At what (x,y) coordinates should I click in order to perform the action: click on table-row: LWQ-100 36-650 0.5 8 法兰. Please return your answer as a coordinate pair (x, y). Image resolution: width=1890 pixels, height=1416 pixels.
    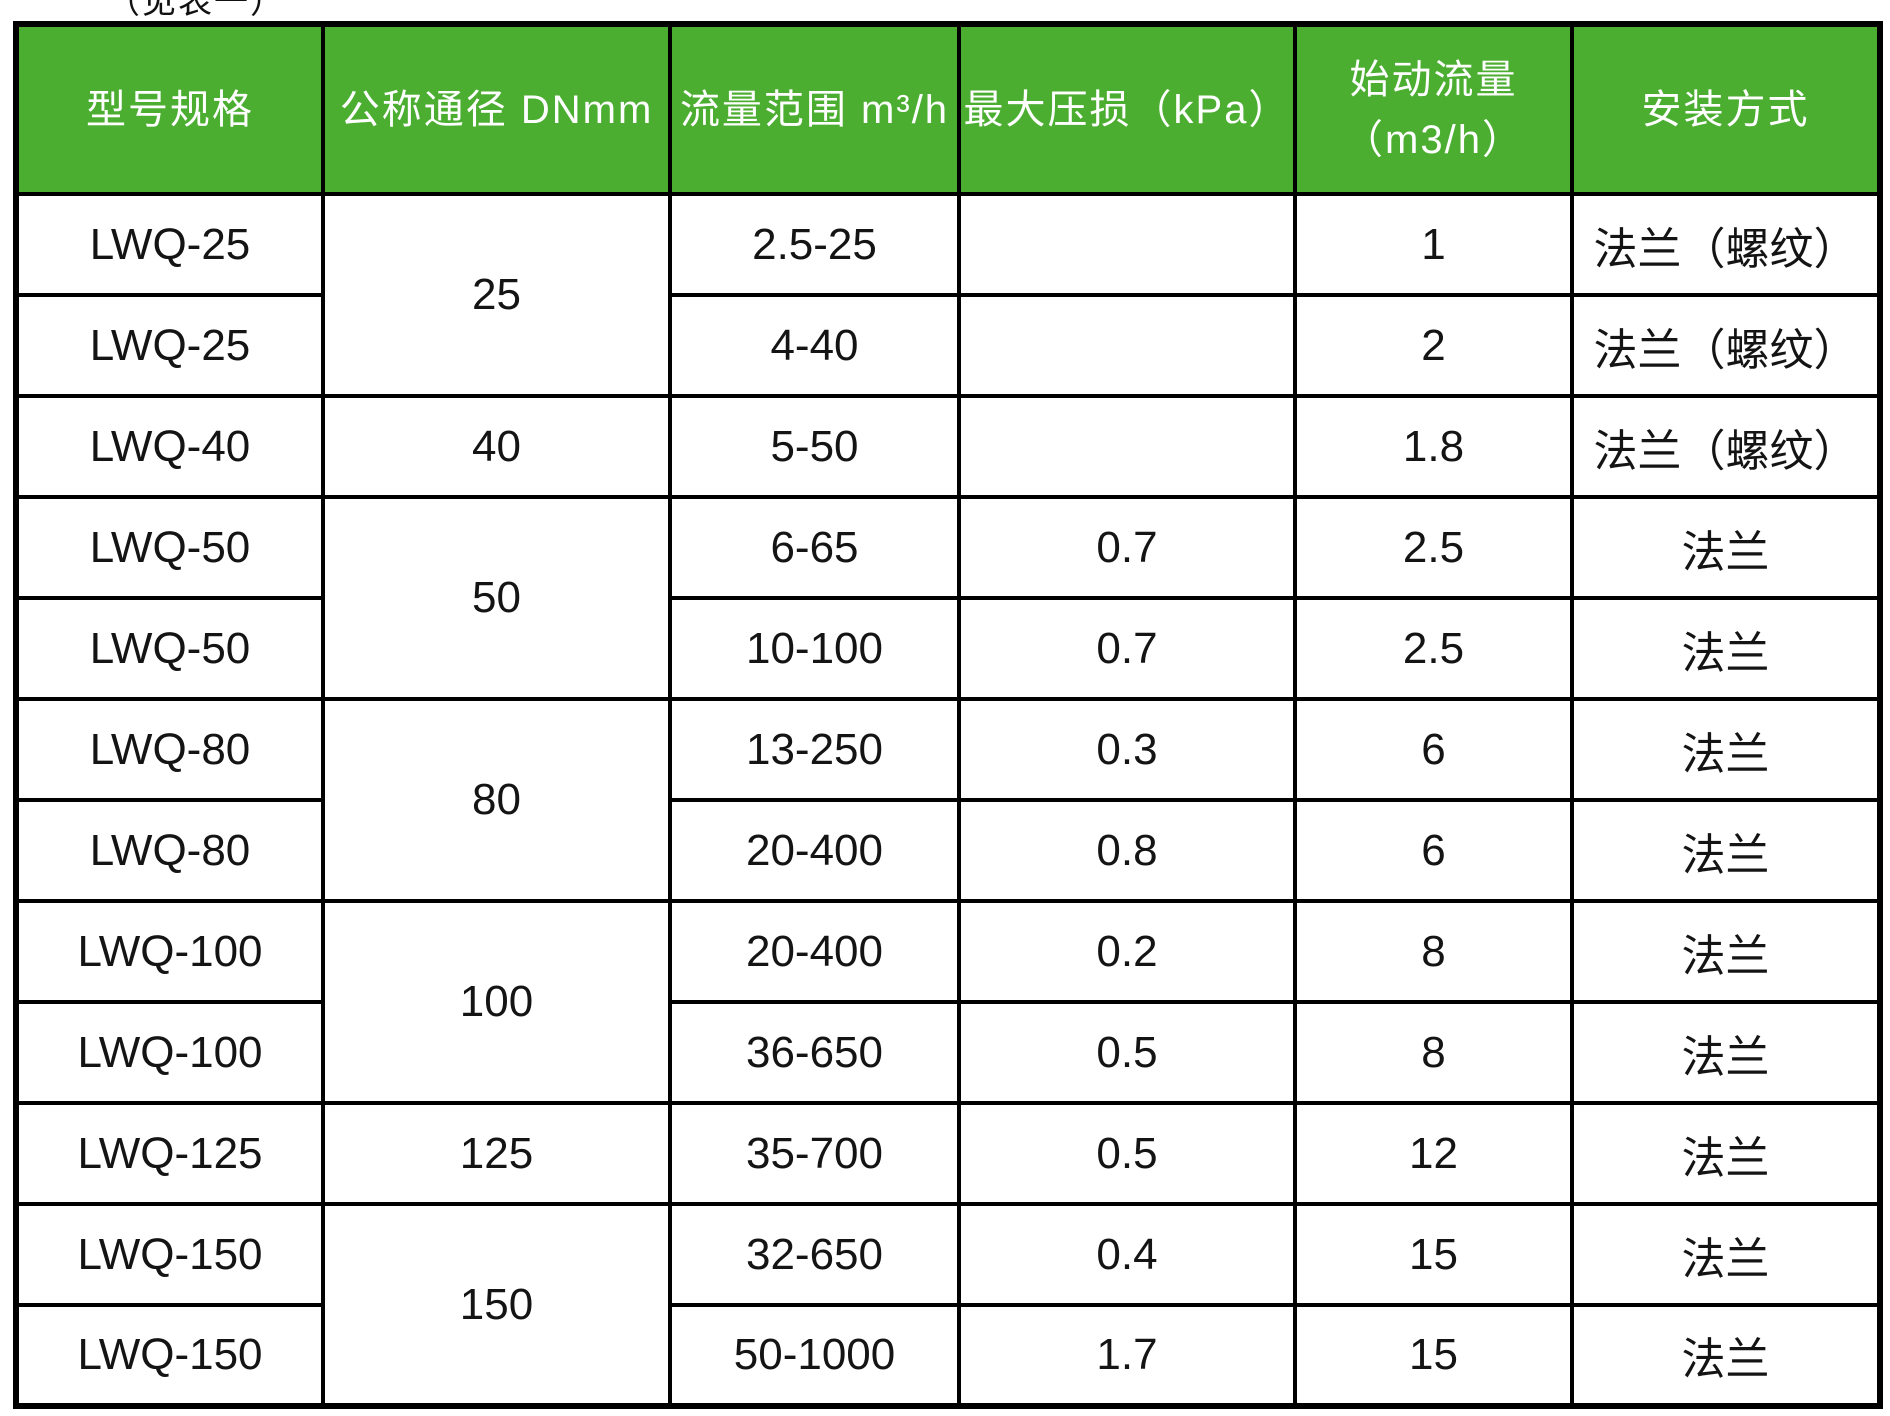
    Looking at the image, I should click on (948, 1052).